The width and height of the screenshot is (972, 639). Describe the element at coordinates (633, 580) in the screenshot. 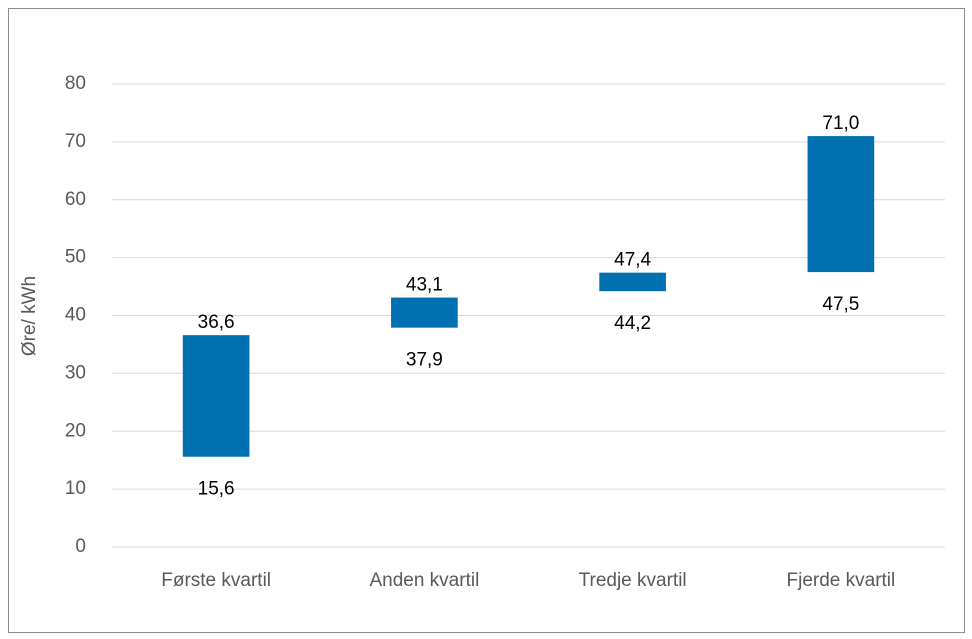

I see `x-tick-label: Tredje kvartil` at that location.